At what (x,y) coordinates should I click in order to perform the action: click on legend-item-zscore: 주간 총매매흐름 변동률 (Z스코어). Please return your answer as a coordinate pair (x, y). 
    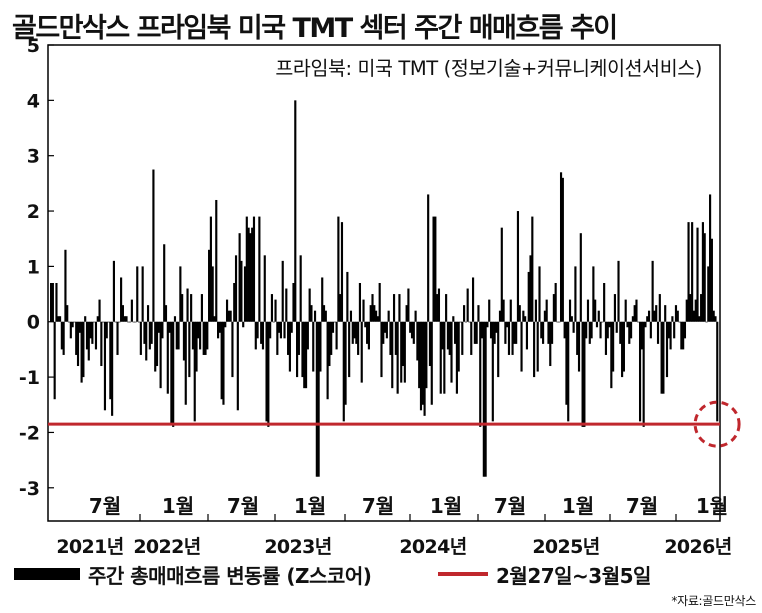
    Looking at the image, I should click on (193, 574).